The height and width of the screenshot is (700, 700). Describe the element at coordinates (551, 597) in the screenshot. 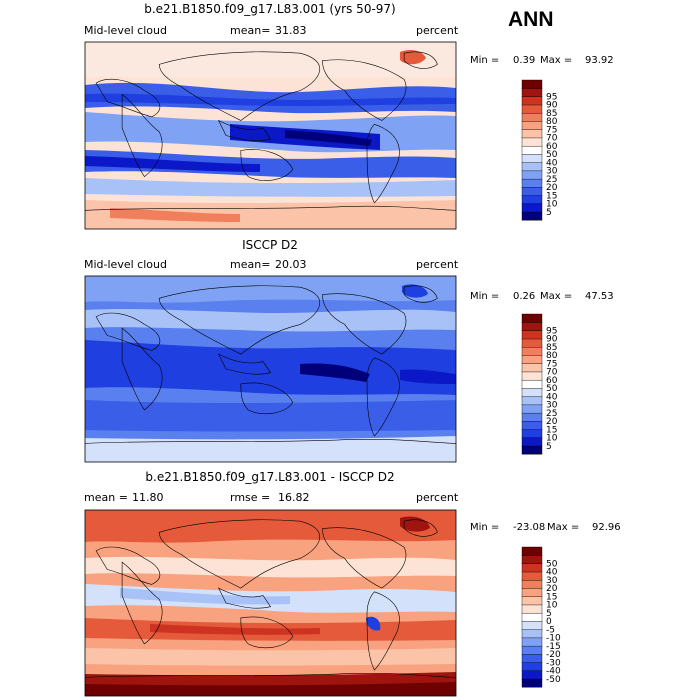

I see `colorbar-diff-level-label: 15` at that location.